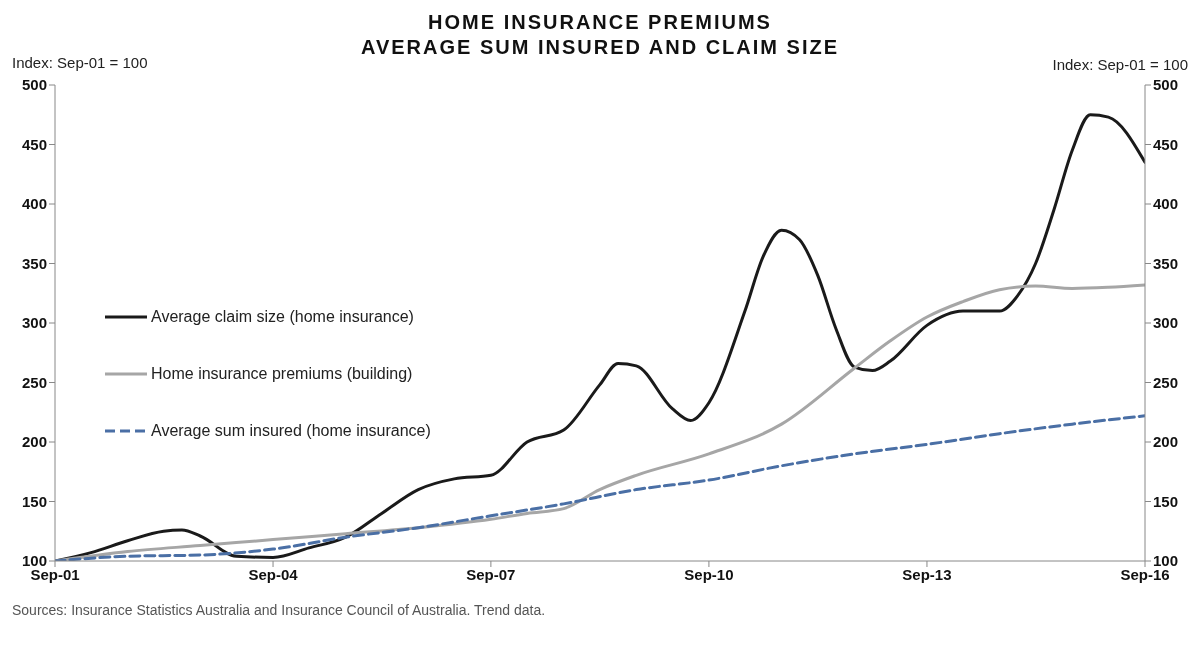  What do you see at coordinates (1166, 442) in the screenshot?
I see `y2-tick-label: 200` at bounding box center [1166, 442].